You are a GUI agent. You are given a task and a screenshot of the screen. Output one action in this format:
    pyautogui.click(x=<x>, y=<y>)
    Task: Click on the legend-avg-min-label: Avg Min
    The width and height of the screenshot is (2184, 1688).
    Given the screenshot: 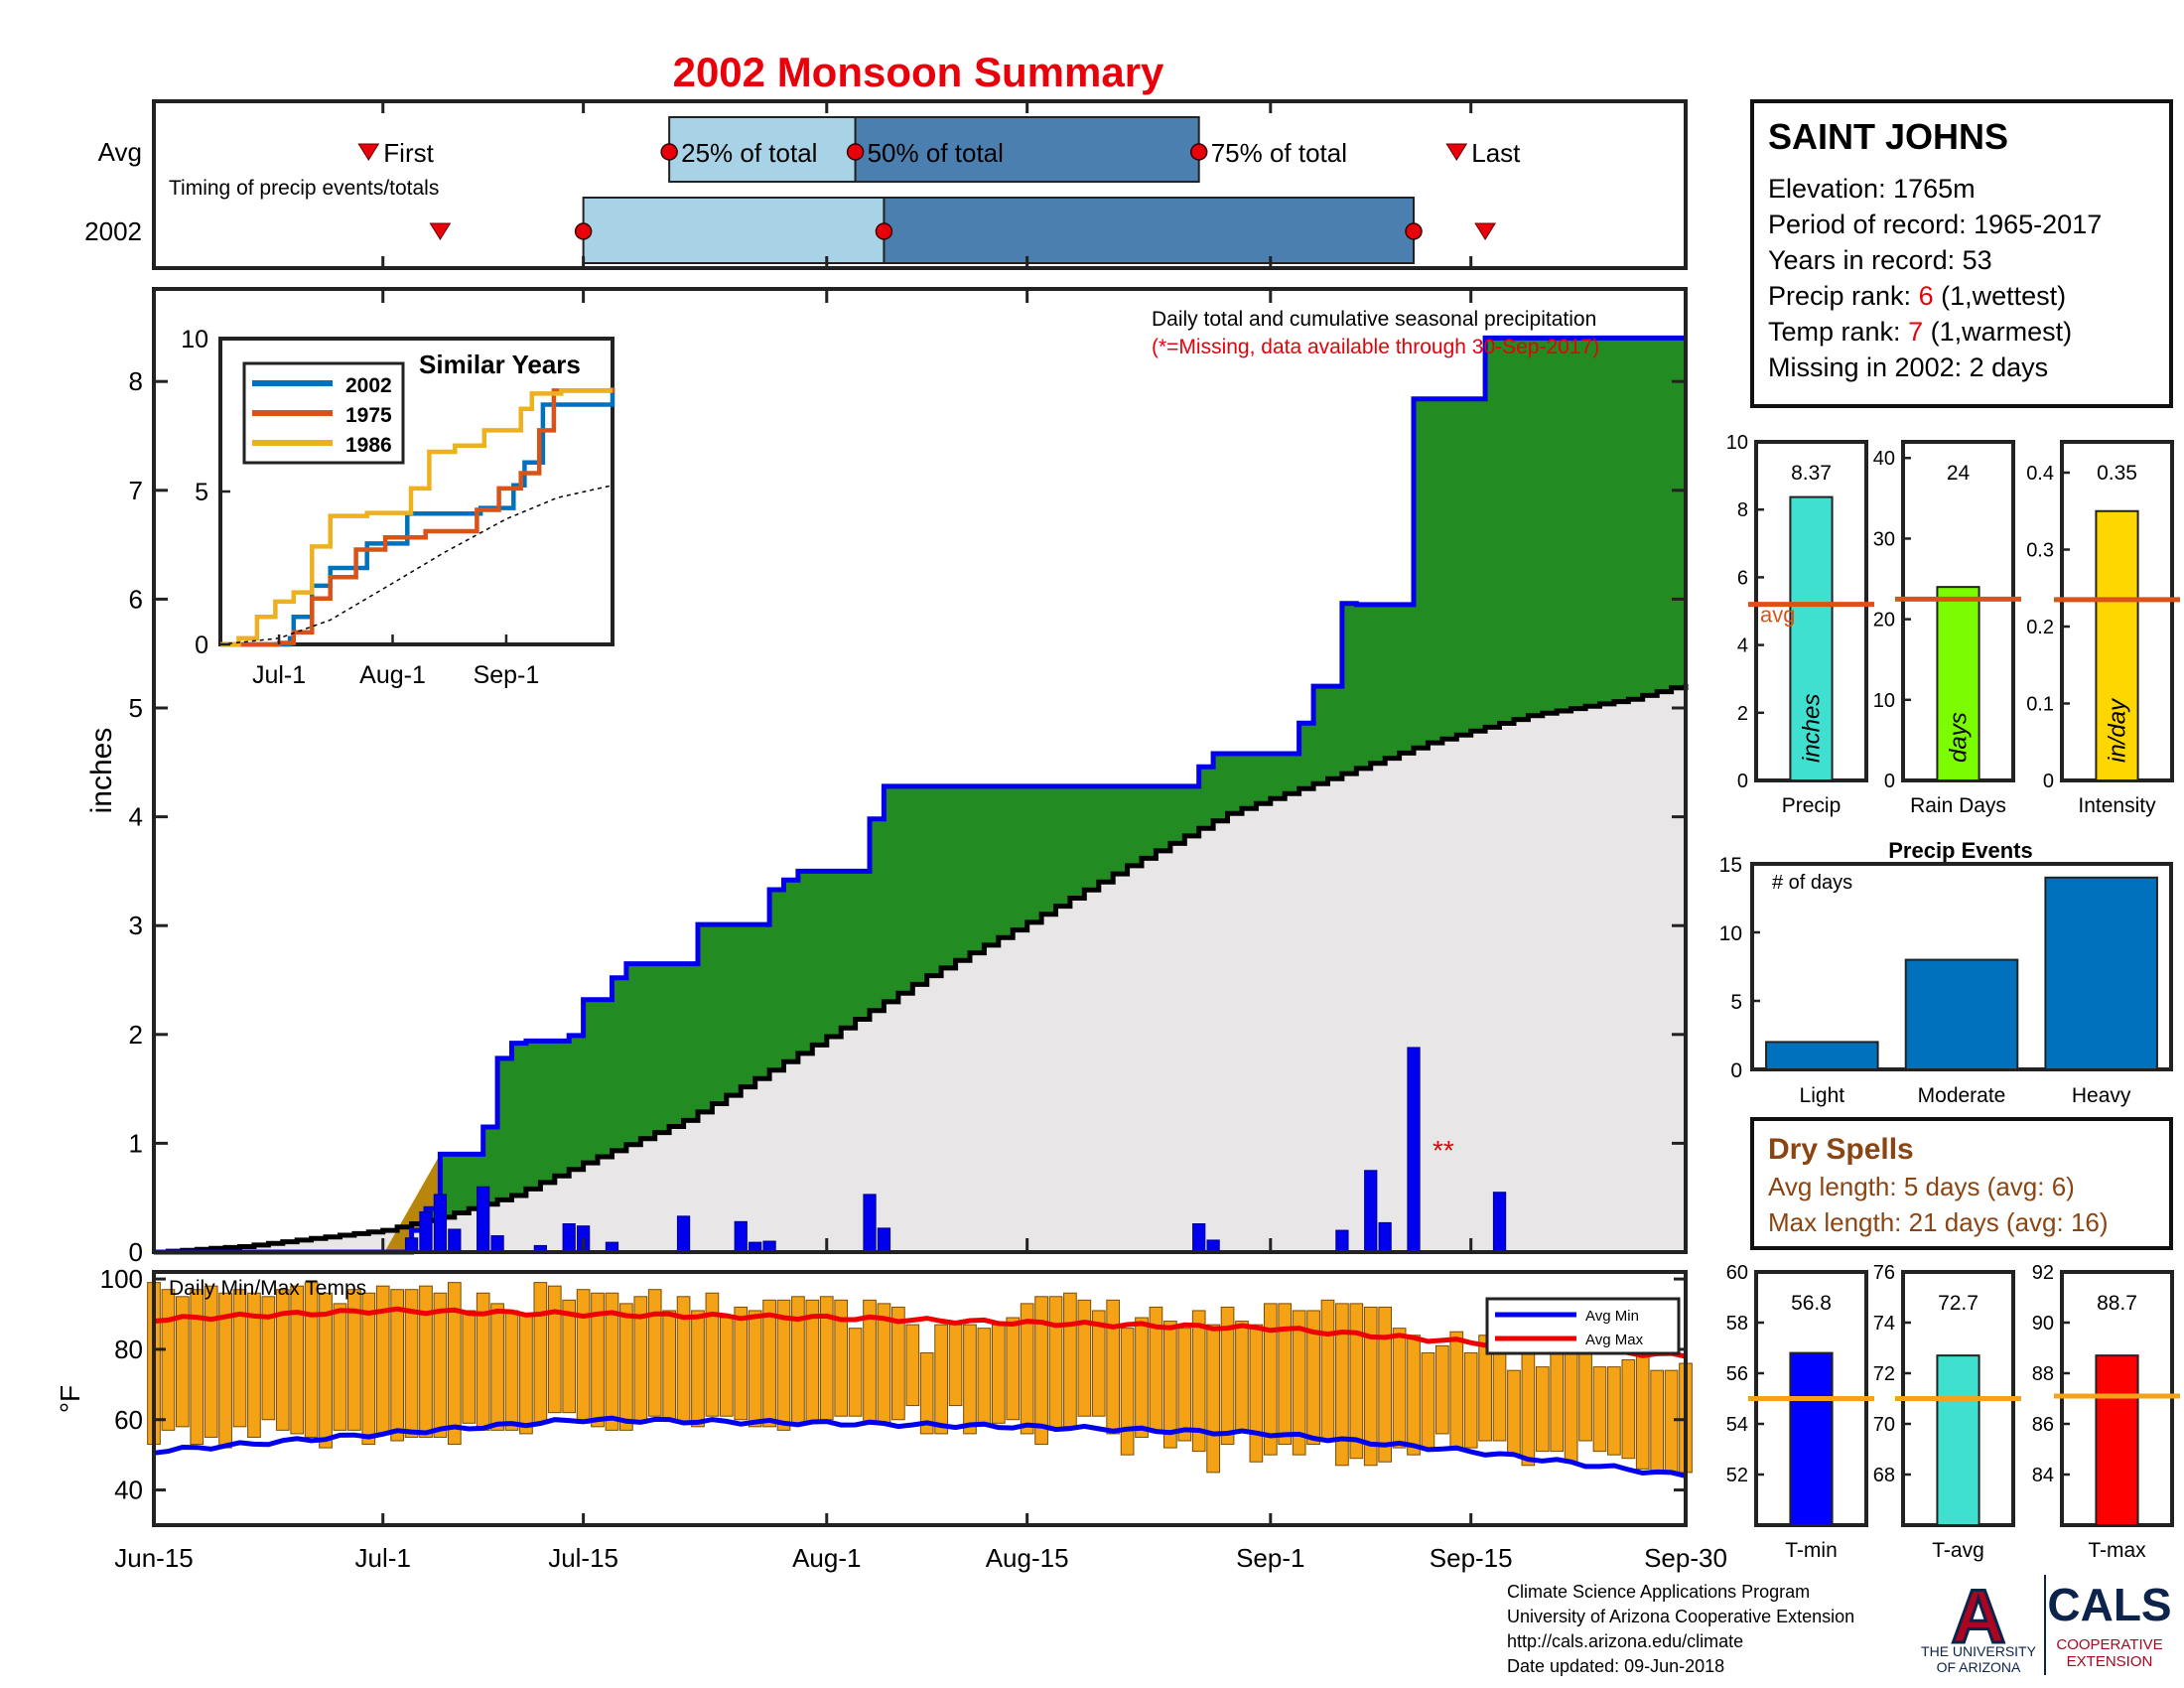 What is the action you would take?
    pyautogui.click(x=1612, y=1316)
    